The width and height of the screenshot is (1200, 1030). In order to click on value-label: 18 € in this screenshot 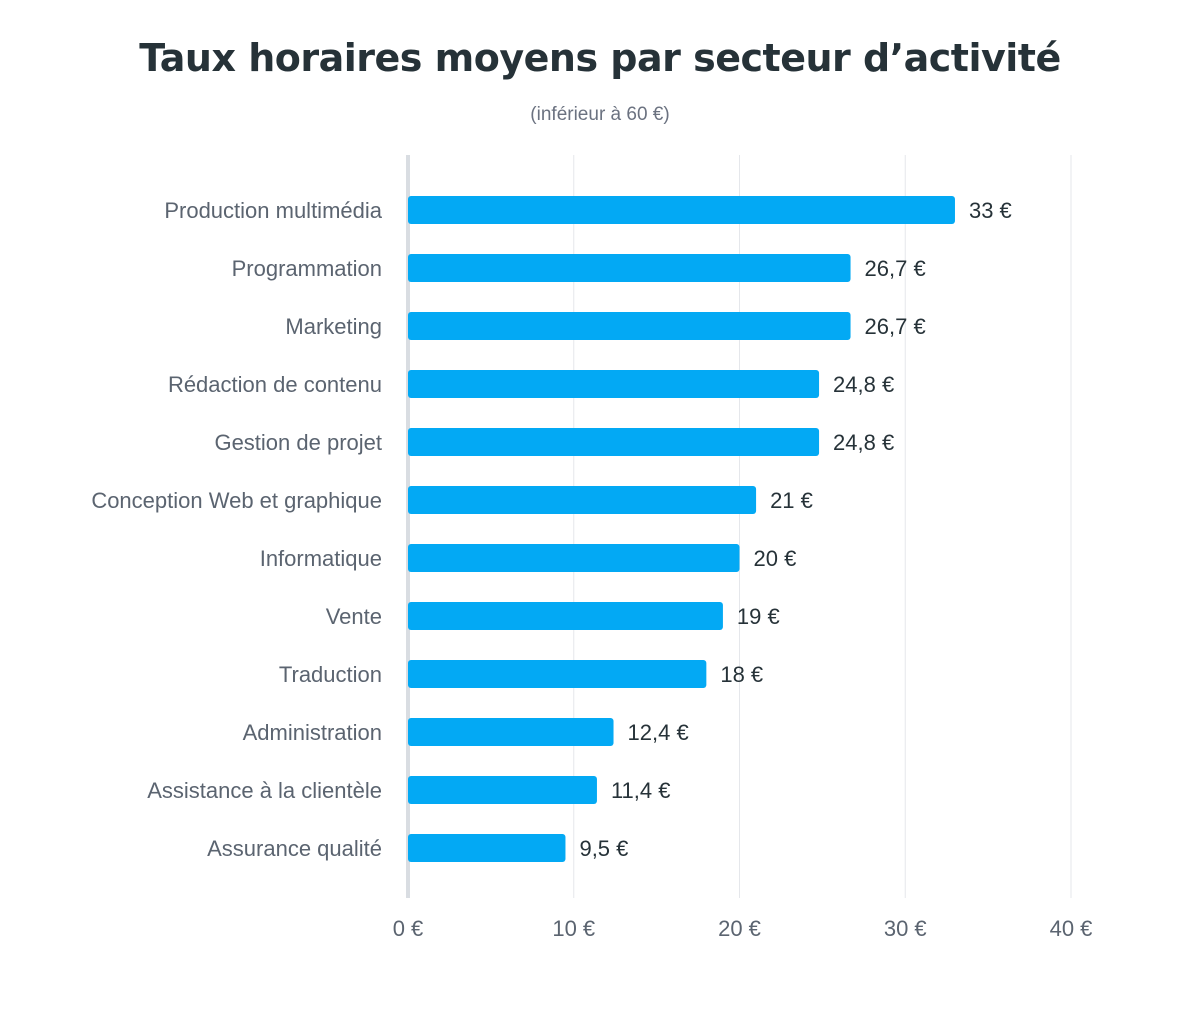, I will do `click(741, 674)`.